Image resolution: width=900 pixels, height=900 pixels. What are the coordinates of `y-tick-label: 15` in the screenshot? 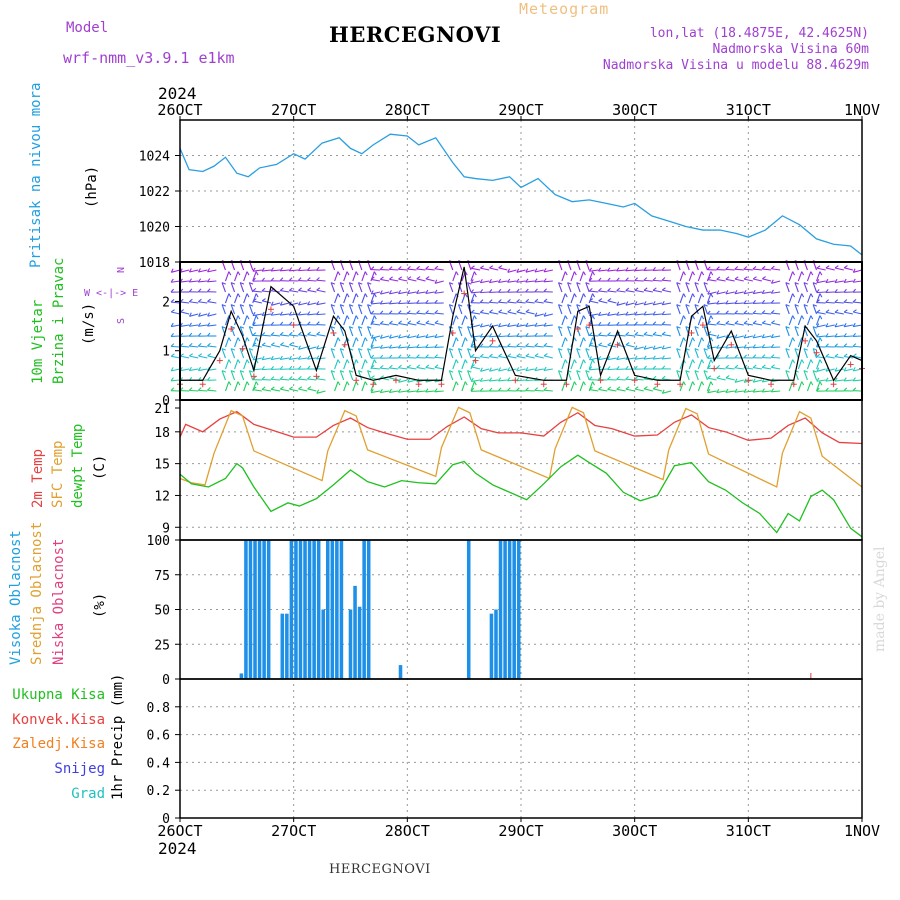 It's located at (162, 465).